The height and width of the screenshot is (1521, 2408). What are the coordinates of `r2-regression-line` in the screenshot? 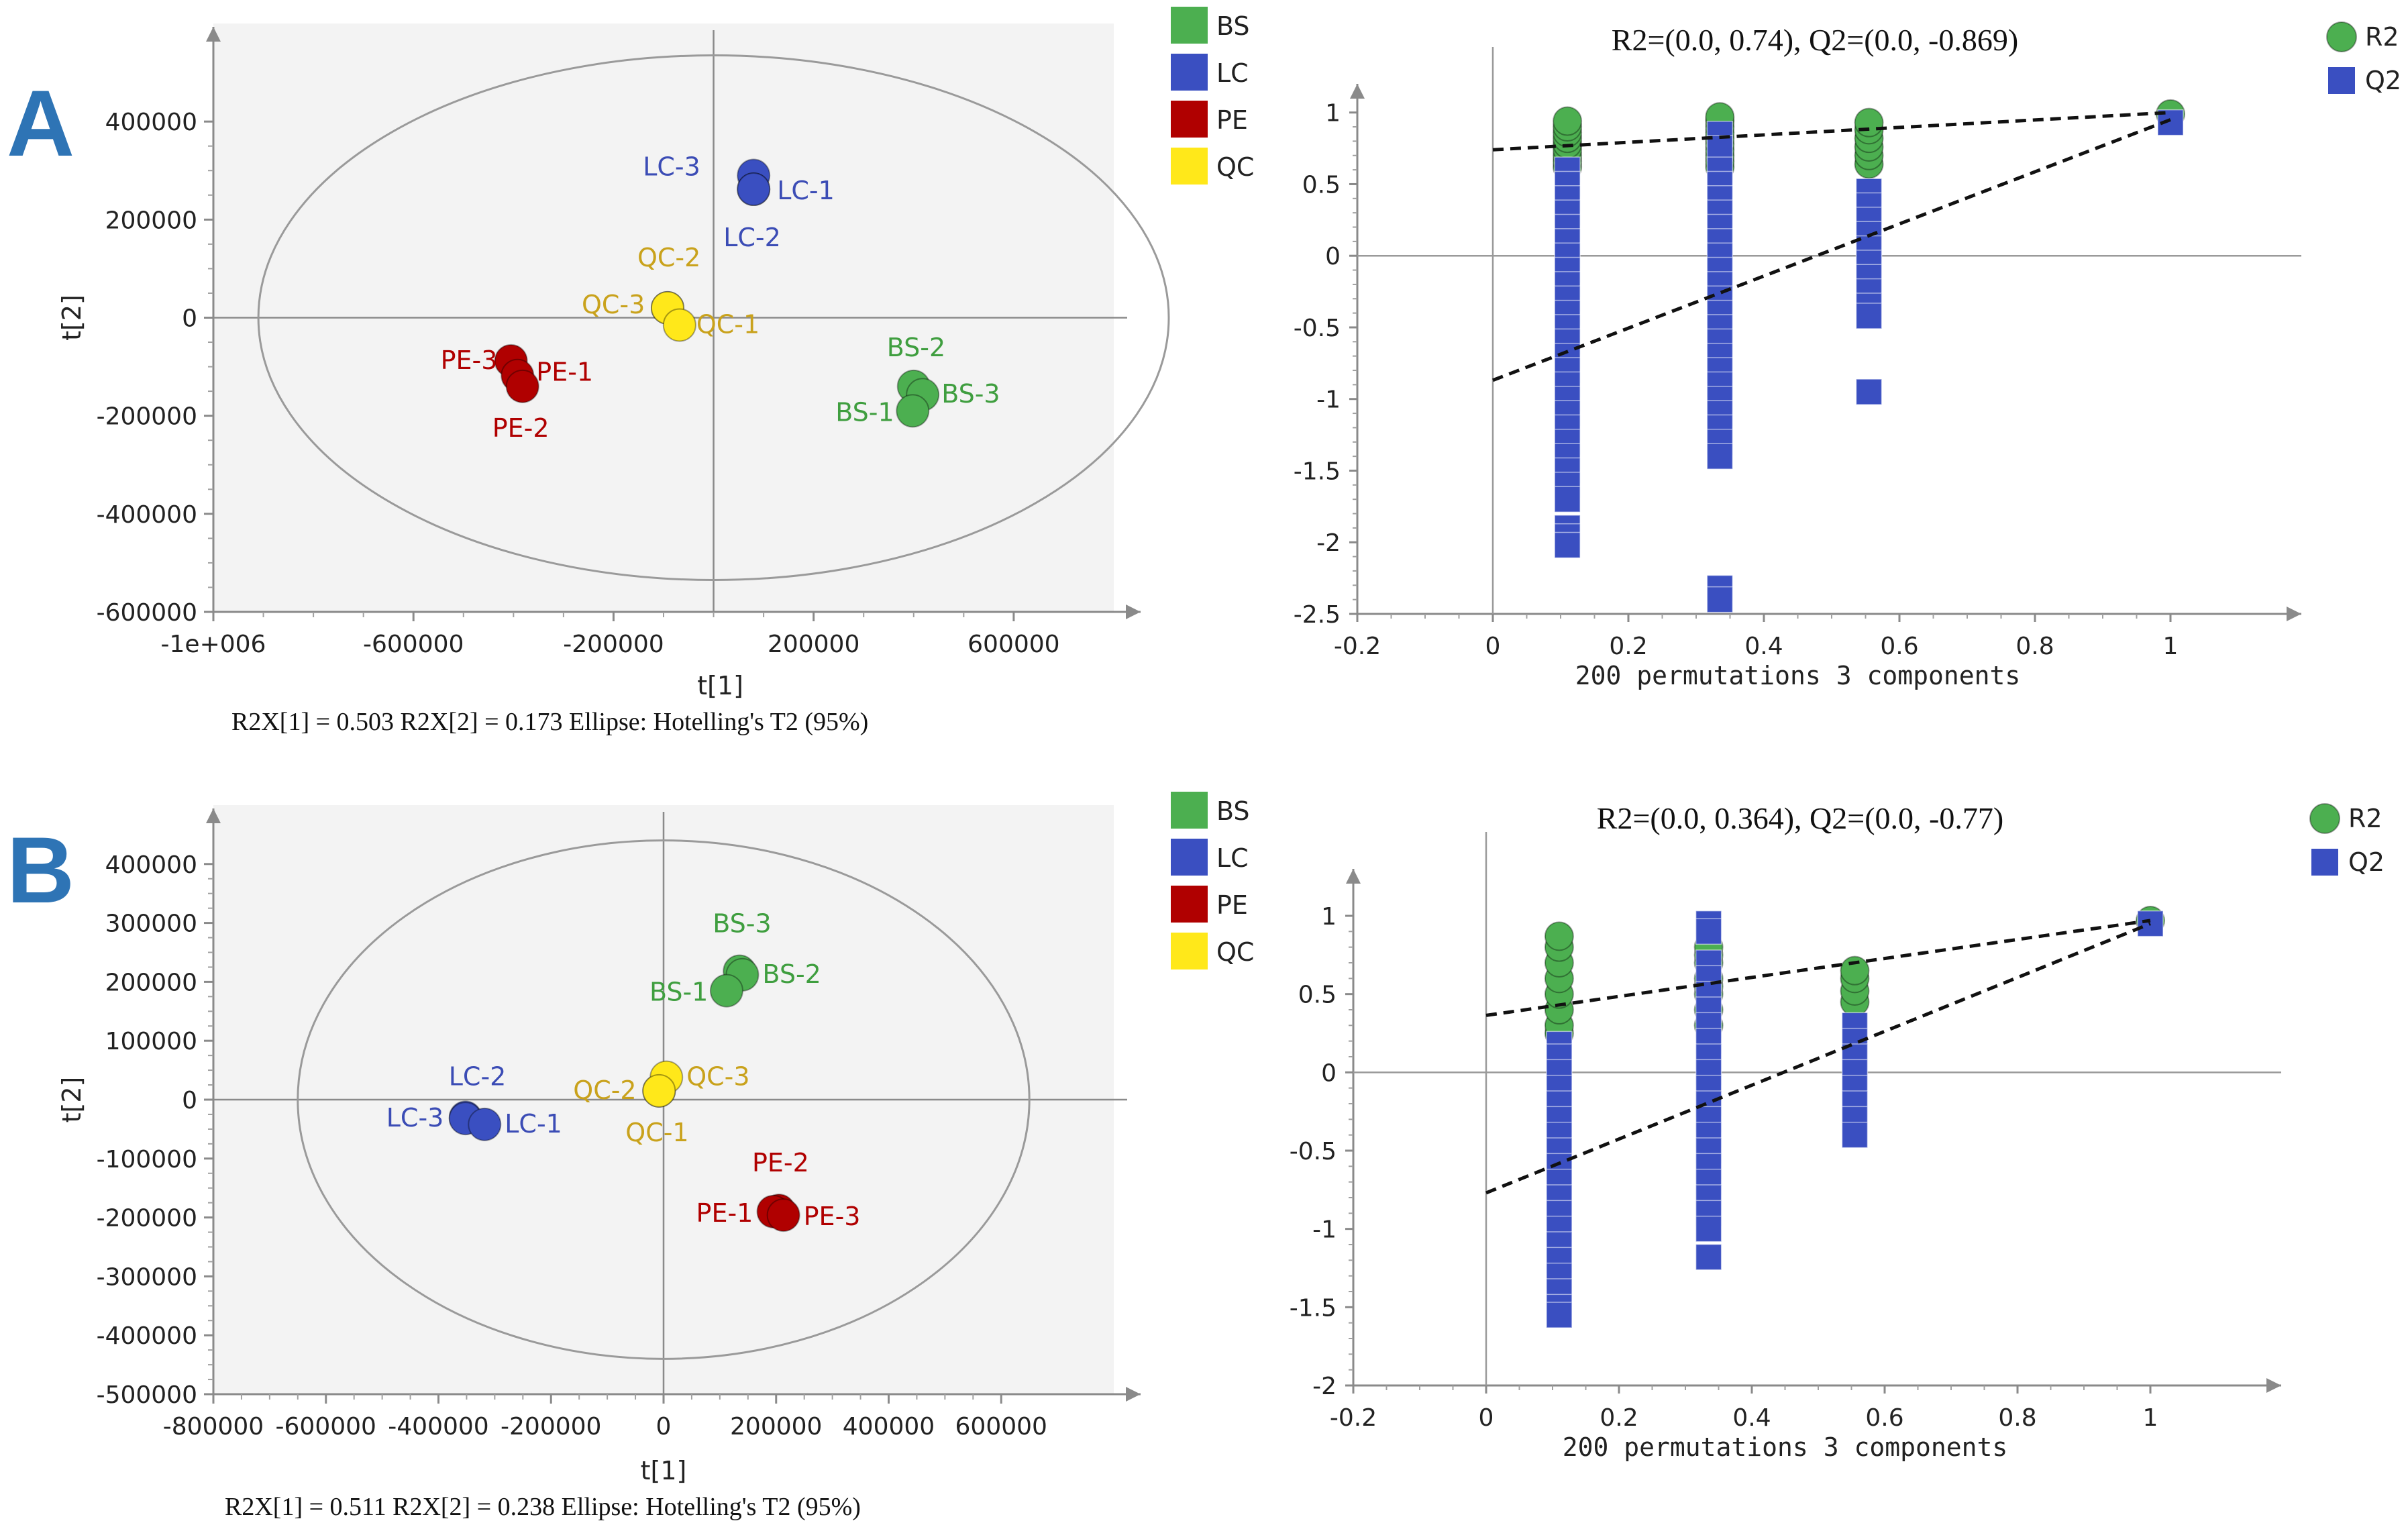 It's located at (1831, 131).